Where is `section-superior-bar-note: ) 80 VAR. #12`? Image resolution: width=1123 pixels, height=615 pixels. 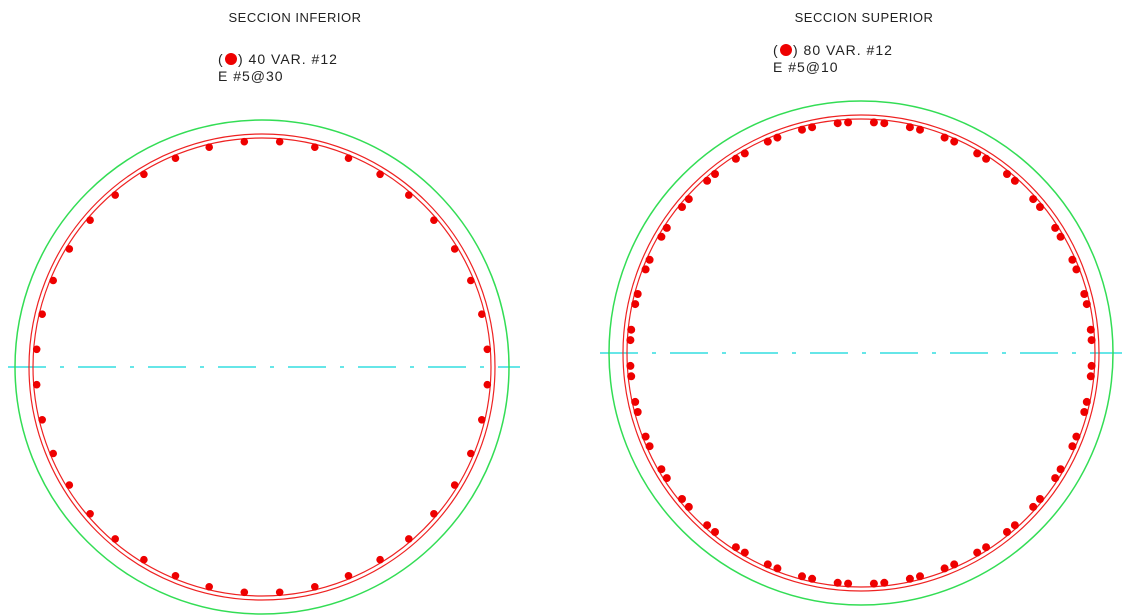 section-superior-bar-note: ) 80 VAR. #12 is located at coordinates (843, 50).